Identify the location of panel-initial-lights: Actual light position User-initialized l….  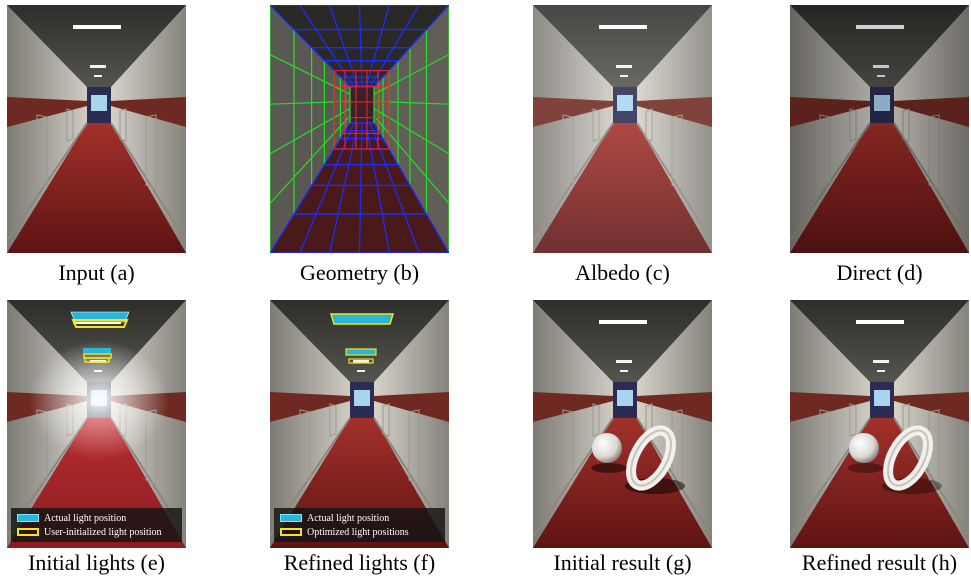
(96, 424).